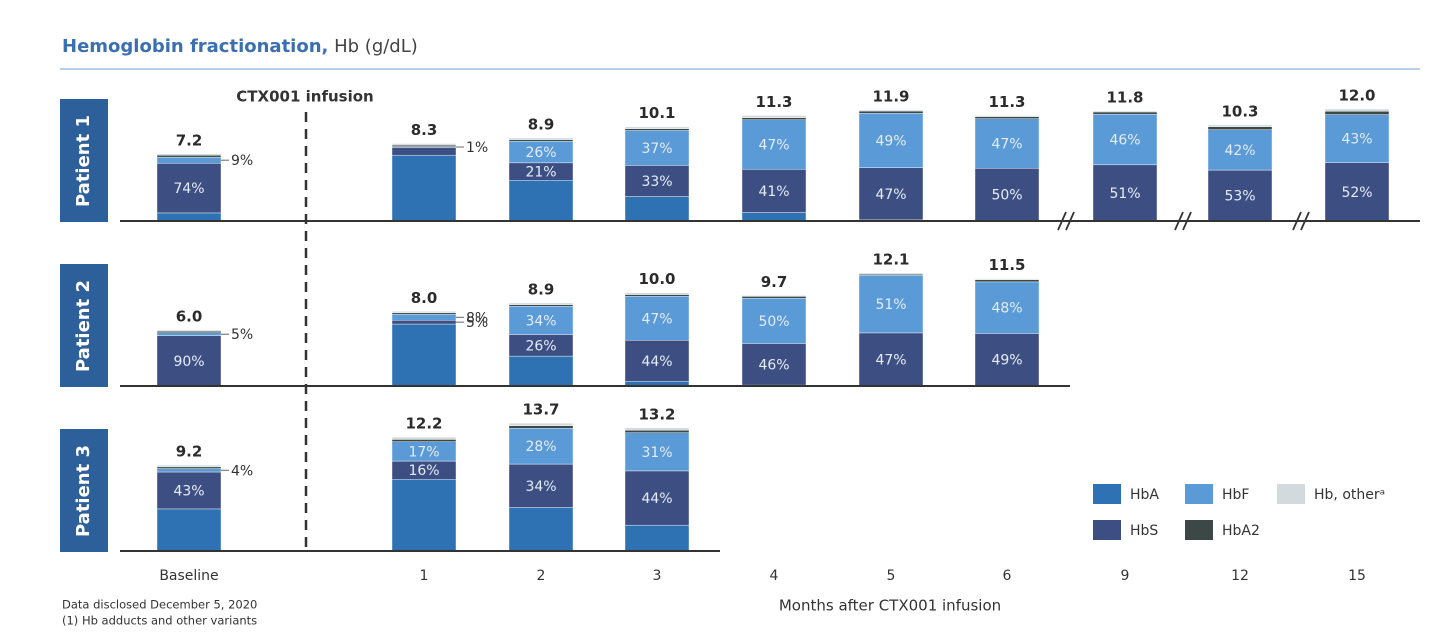  I want to click on panel-label: Patient 2, so click(83, 326).